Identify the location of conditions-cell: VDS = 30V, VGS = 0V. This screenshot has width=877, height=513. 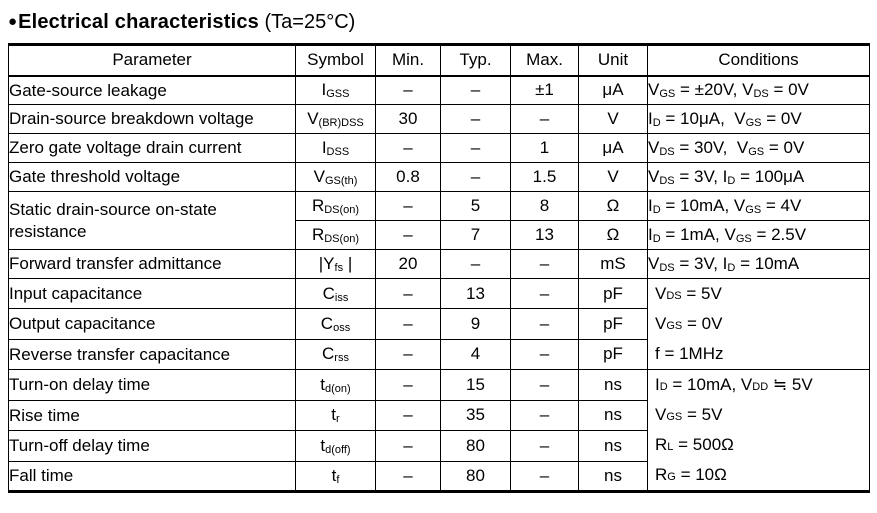
(758, 148).